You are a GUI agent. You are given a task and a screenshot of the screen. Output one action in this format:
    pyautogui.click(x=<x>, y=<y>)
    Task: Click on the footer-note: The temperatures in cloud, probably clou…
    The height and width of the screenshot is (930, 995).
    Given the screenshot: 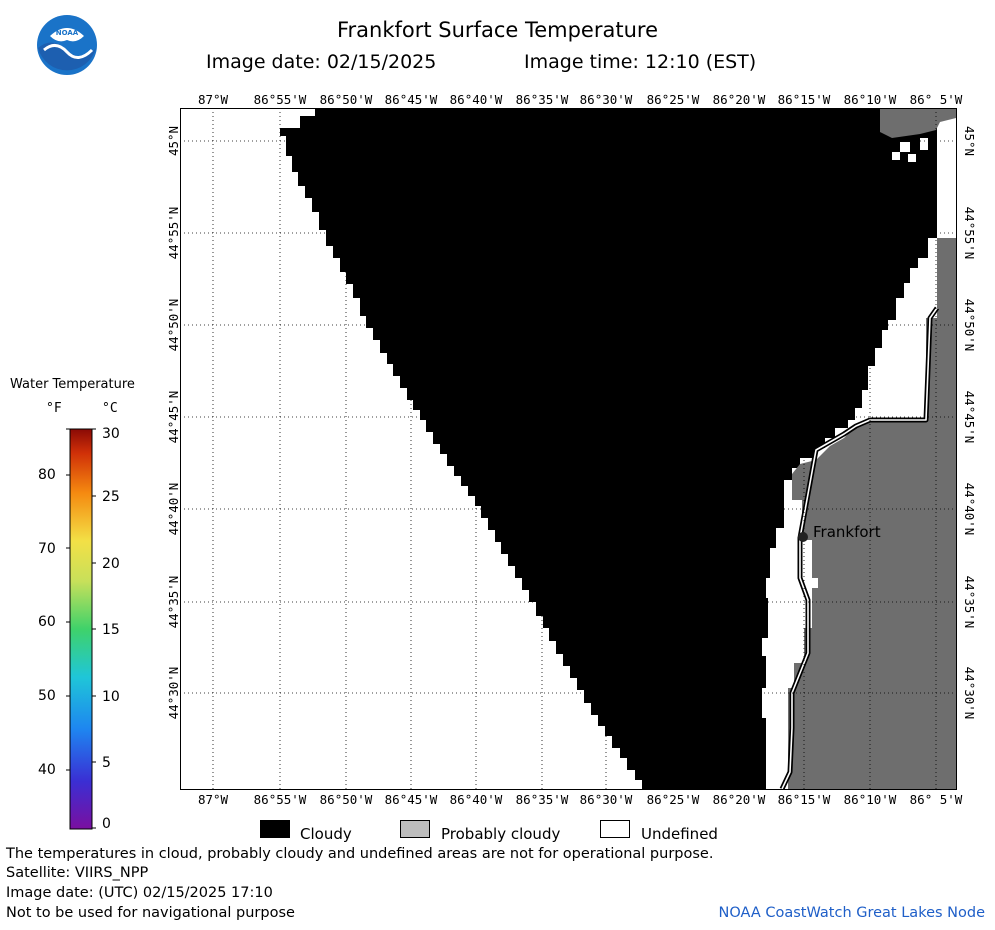 What is the action you would take?
    pyautogui.click(x=360, y=854)
    